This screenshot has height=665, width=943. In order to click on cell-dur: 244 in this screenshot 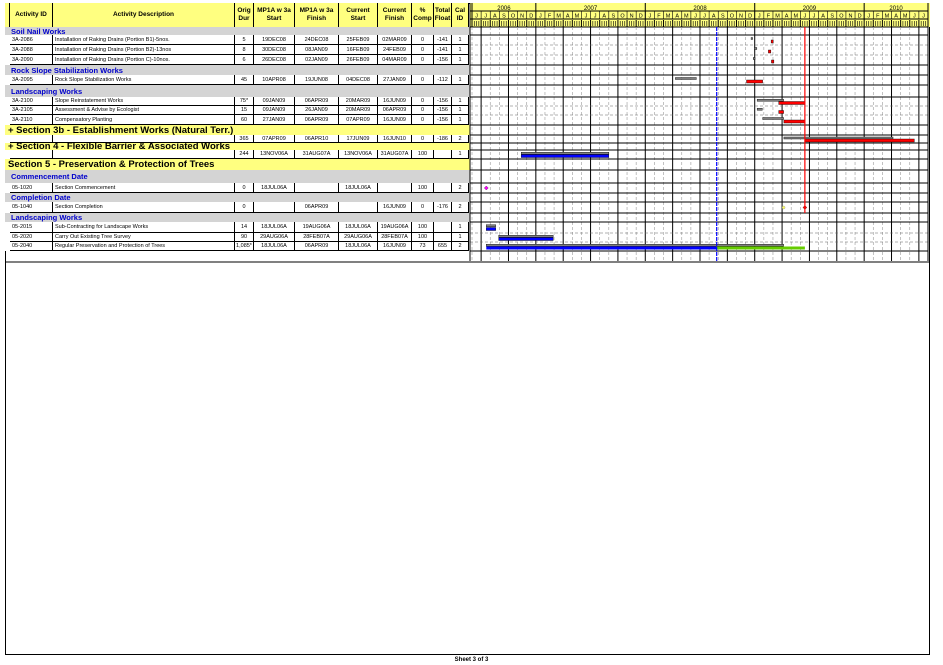, I will do `click(244, 154)`.